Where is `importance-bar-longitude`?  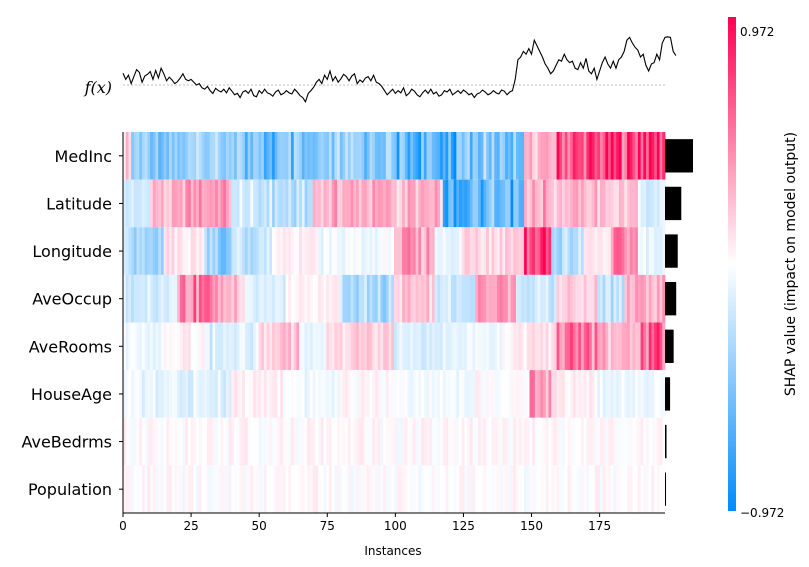 importance-bar-longitude is located at coordinates (671, 251).